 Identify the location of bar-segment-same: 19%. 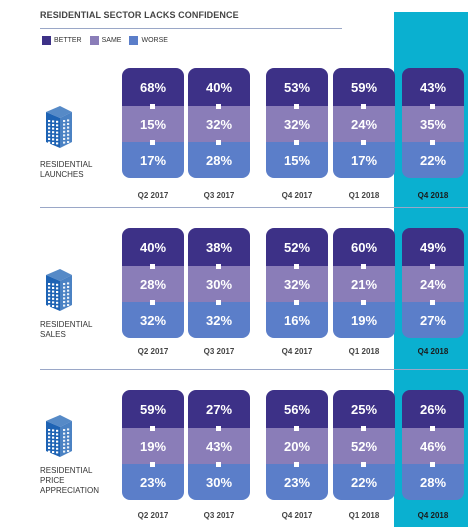
(153, 446).